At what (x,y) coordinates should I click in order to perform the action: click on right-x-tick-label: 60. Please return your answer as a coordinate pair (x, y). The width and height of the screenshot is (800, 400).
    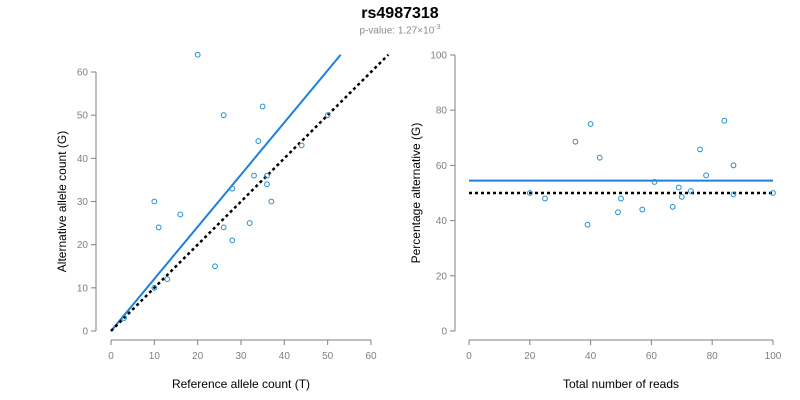
    Looking at the image, I should click on (652, 356).